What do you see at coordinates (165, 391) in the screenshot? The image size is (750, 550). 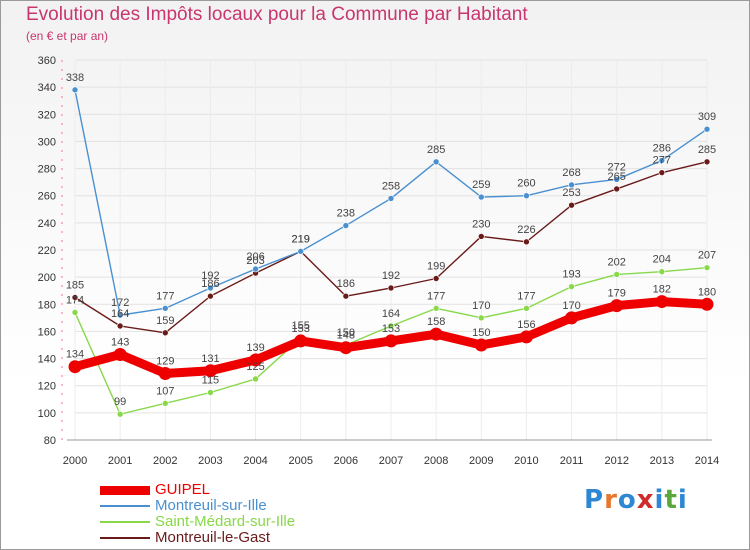 I see `data-label: 107` at bounding box center [165, 391].